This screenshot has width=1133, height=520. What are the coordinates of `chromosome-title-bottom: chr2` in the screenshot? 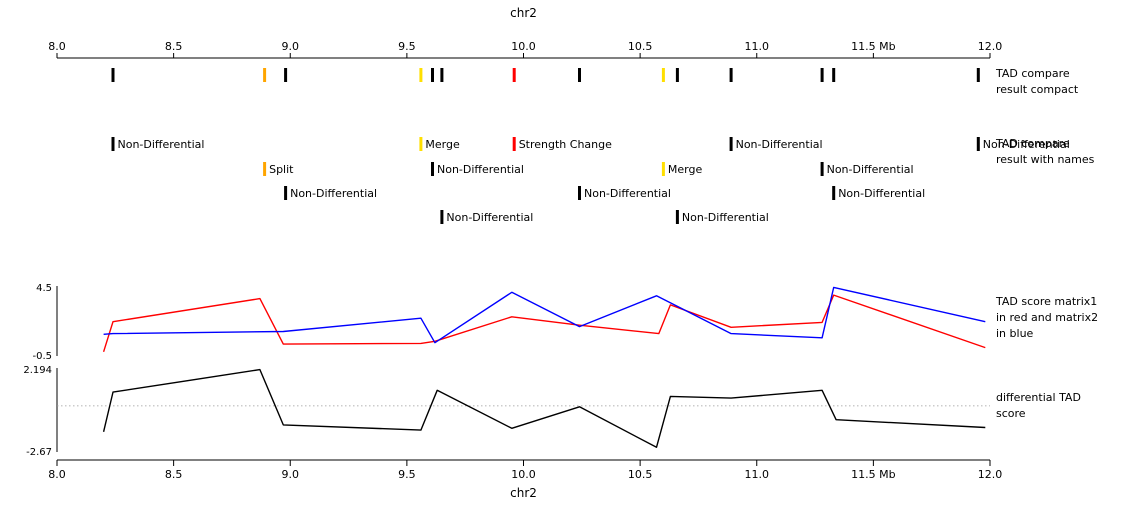 It's located at (523, 493).